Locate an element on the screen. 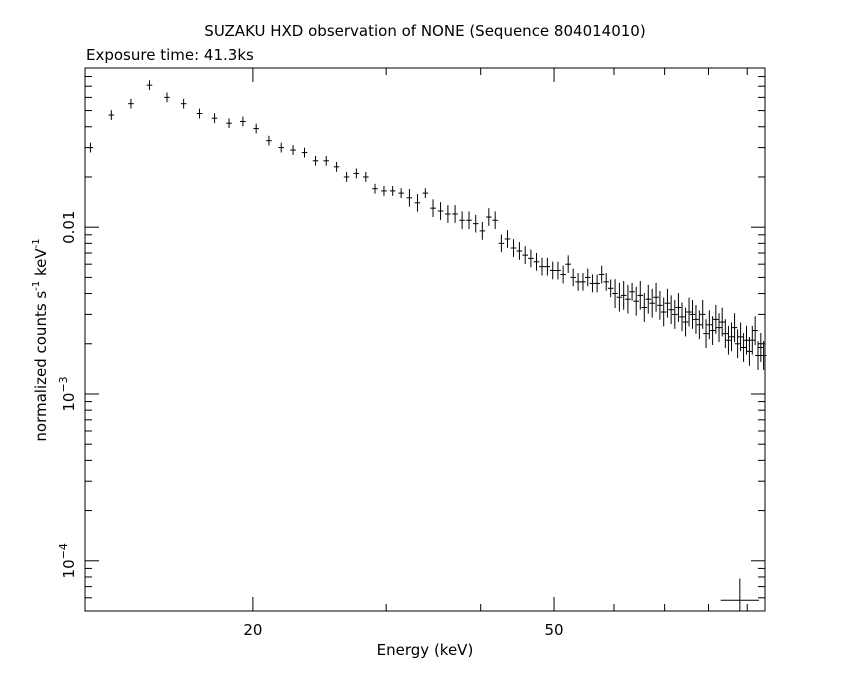  chart-subtitle: Exposure time: 41.3ks is located at coordinates (170, 55).